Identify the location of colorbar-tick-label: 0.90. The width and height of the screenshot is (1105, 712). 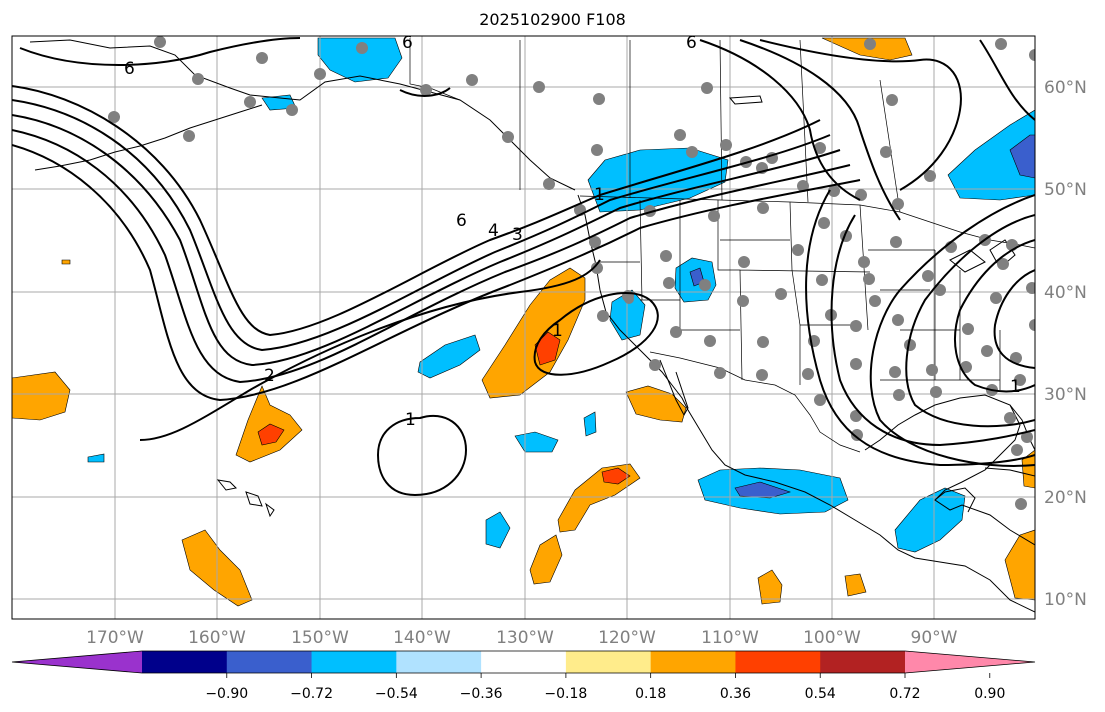
(989, 694).